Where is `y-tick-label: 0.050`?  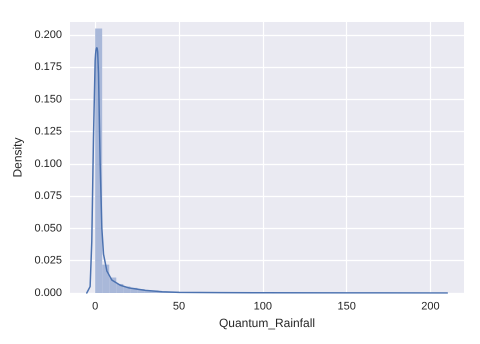
y-tick-label: 0.050 is located at coordinates (48, 228).